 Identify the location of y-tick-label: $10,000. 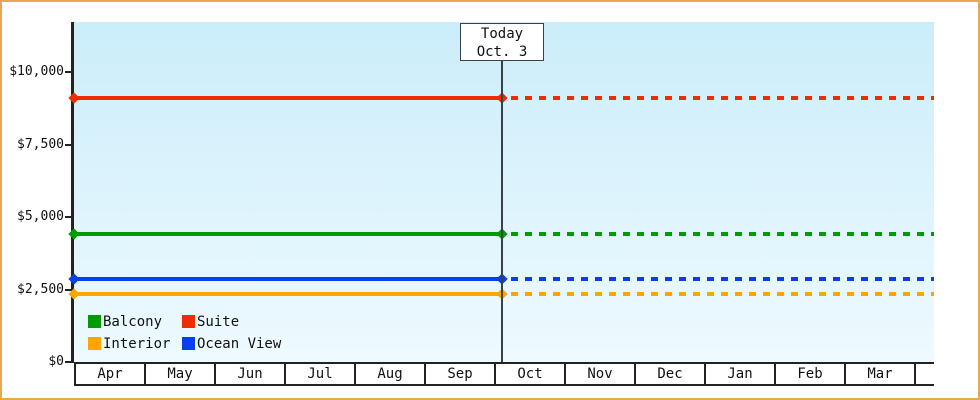
(36, 71).